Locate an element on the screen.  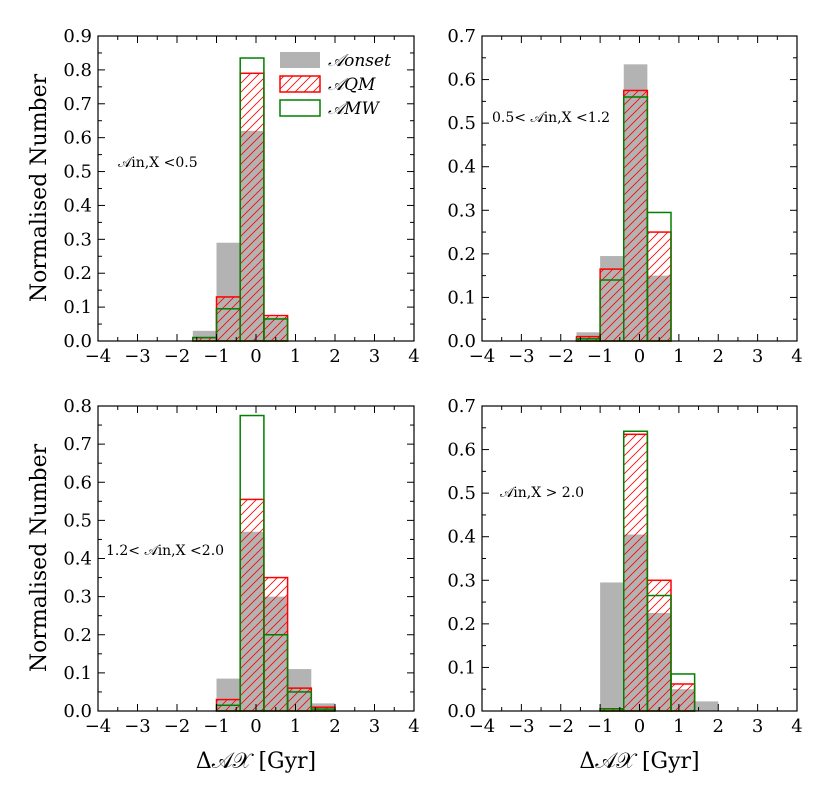
series-hatched is located at coordinates (275, 605).